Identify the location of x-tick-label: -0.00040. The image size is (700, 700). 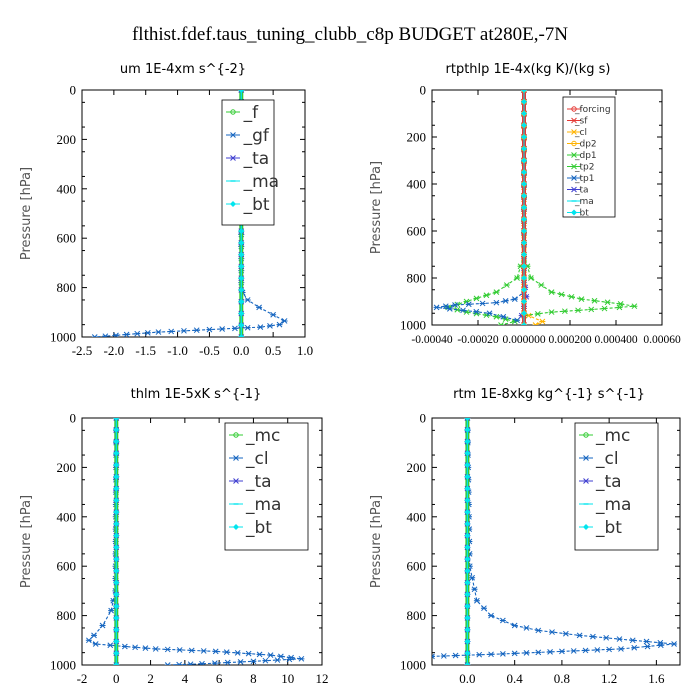
(431, 340).